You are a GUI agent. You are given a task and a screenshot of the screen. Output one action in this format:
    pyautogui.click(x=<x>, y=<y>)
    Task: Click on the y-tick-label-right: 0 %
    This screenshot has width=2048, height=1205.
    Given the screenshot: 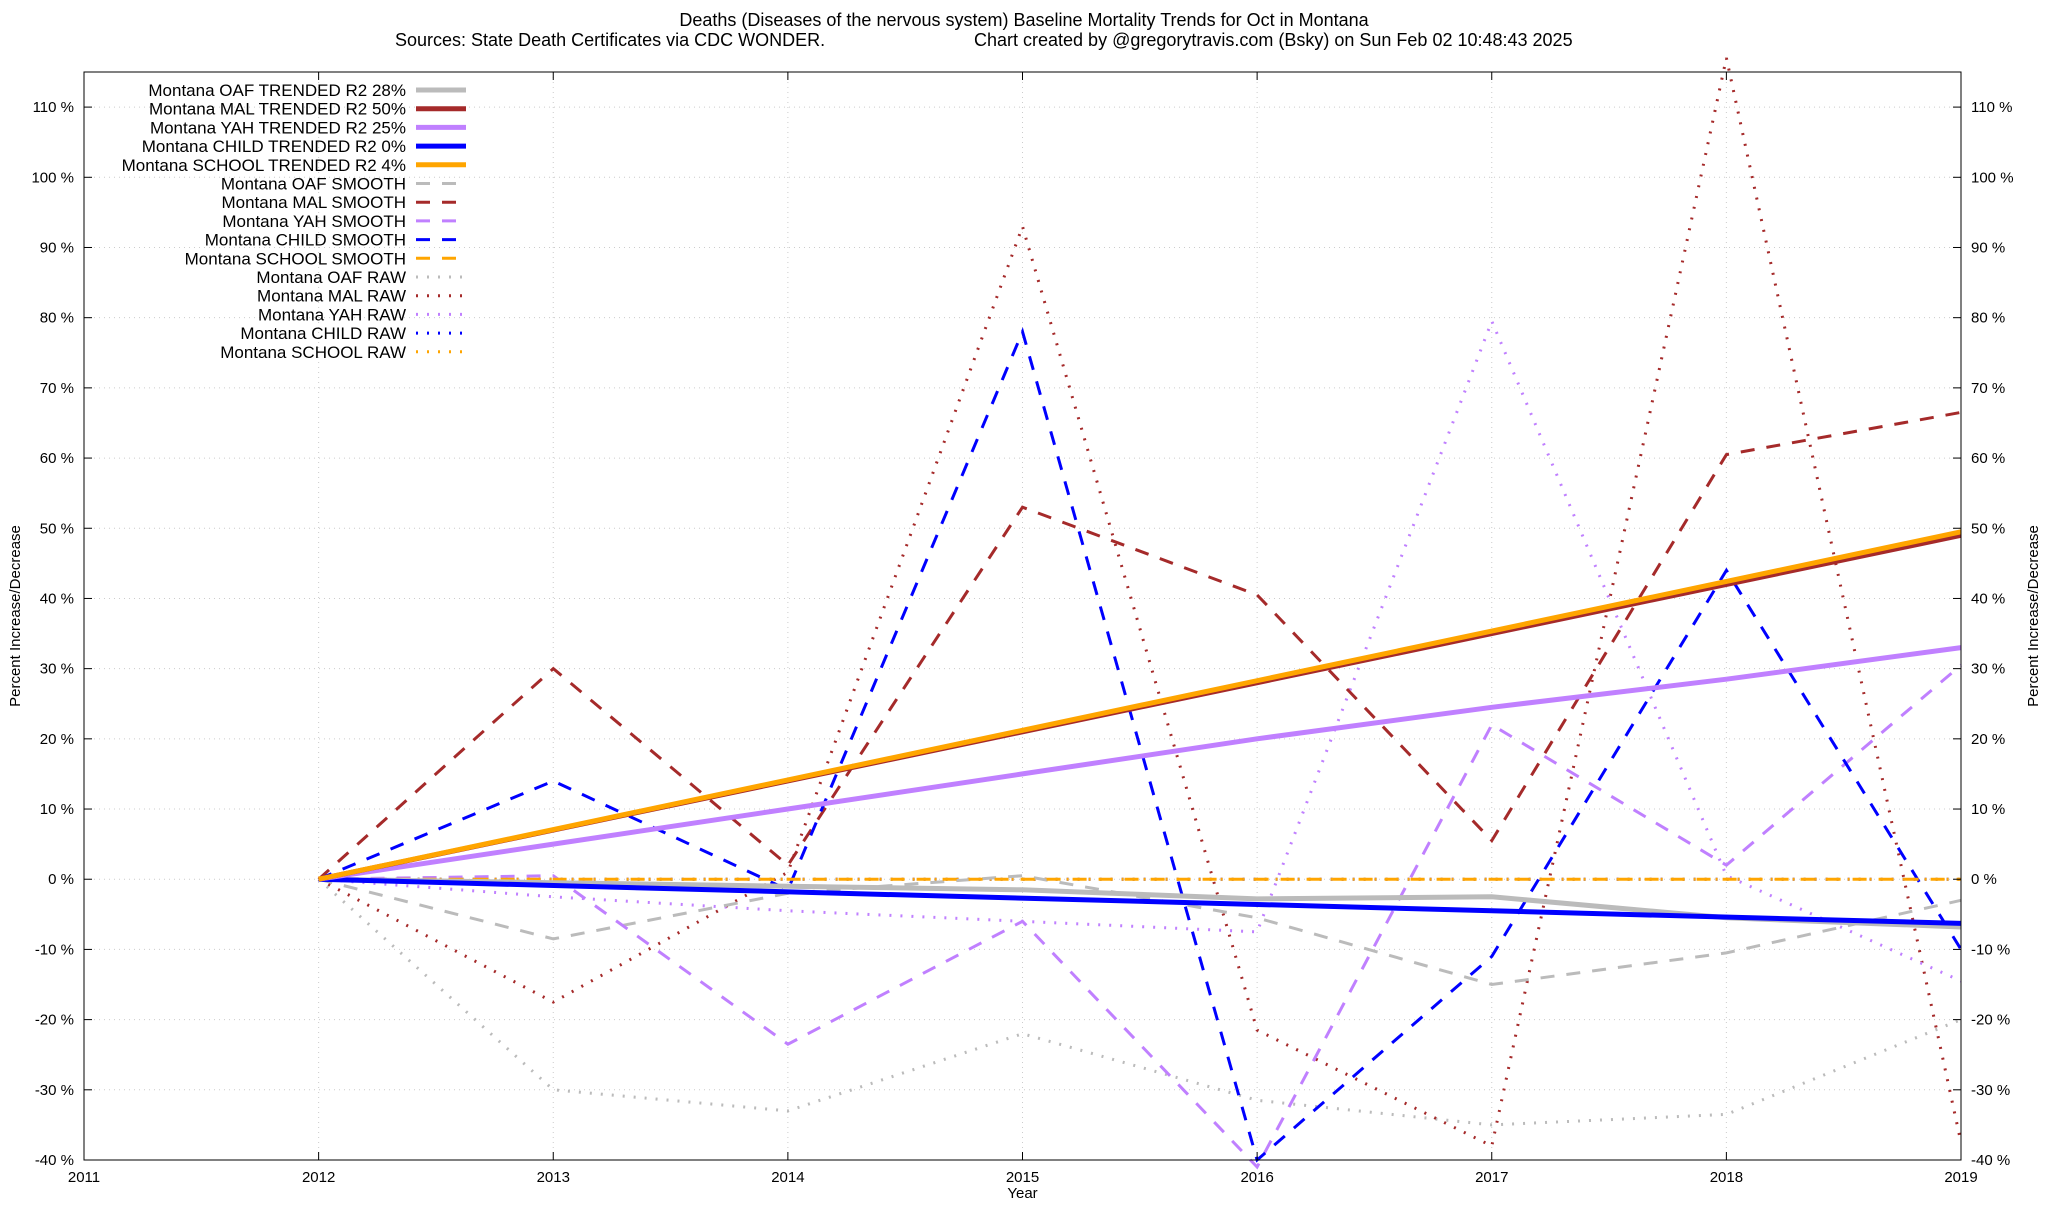 What is the action you would take?
    pyautogui.click(x=1984, y=879)
    